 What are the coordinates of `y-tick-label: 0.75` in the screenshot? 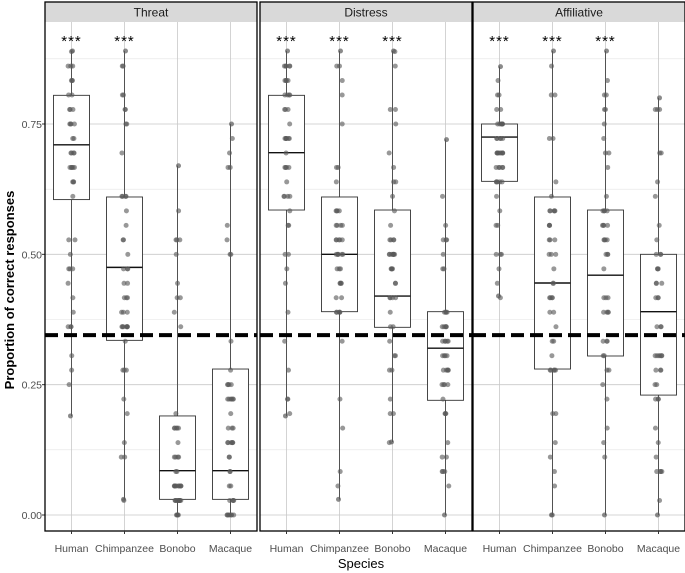 It's located at (32, 125).